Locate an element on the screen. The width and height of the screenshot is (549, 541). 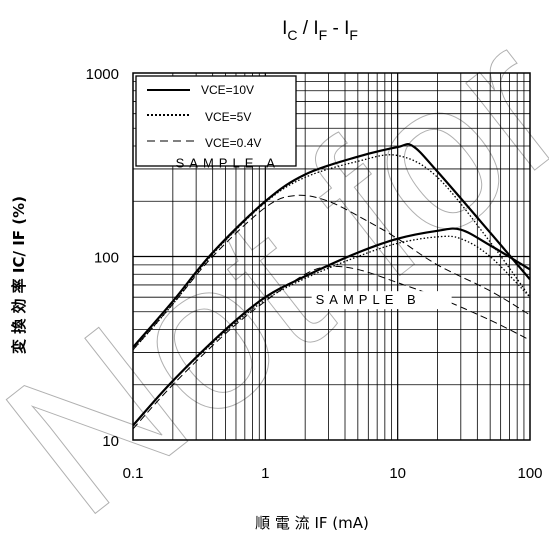
legend-label-vce5: VCE=5V is located at coordinates (228, 117).